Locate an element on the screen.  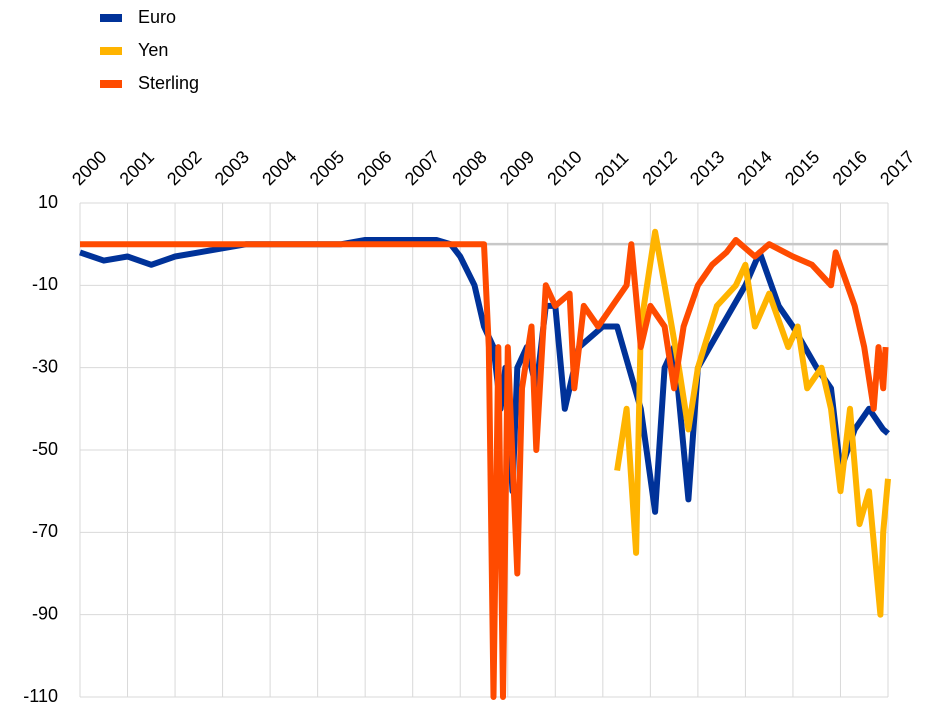
x-tick-label: 2010 is located at coordinates (564, 168).